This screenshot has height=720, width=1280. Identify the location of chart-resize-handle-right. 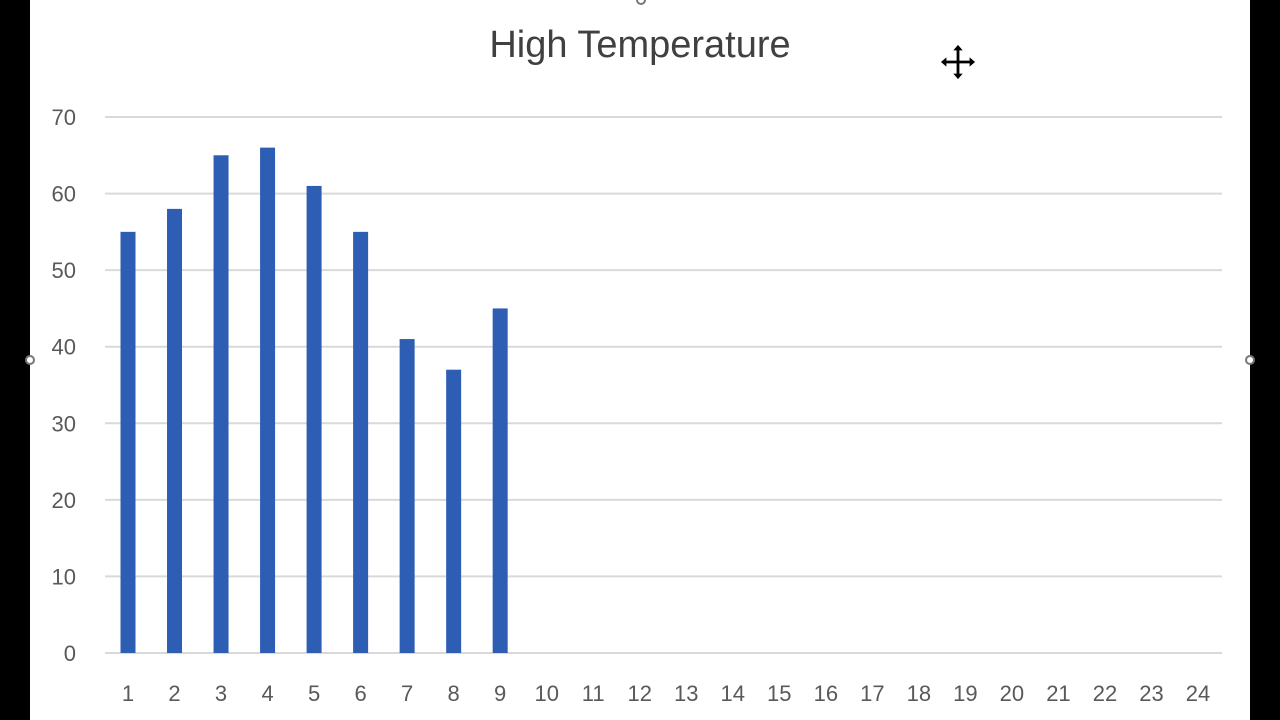
(1250, 360).